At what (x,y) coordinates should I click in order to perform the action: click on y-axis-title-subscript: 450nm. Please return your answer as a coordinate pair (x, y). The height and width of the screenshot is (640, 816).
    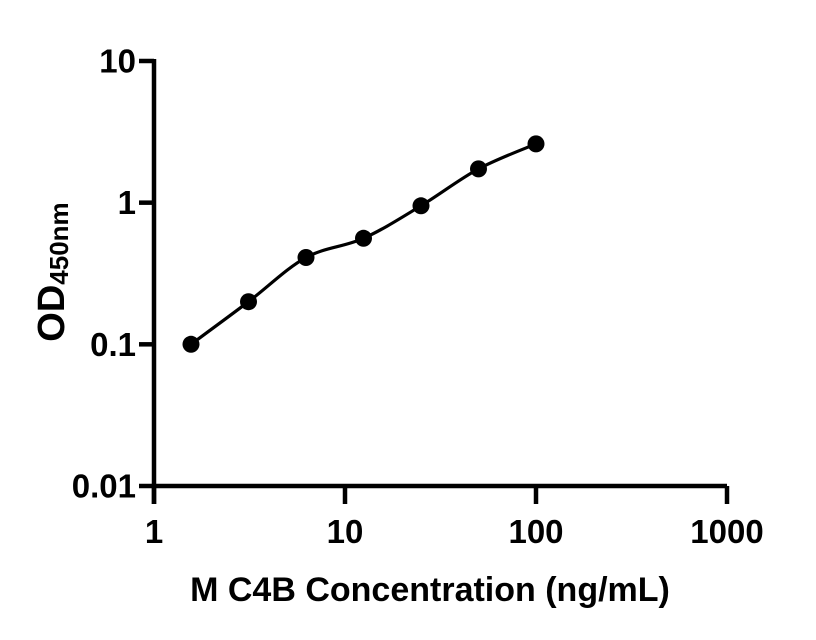
    Looking at the image, I should click on (59, 243).